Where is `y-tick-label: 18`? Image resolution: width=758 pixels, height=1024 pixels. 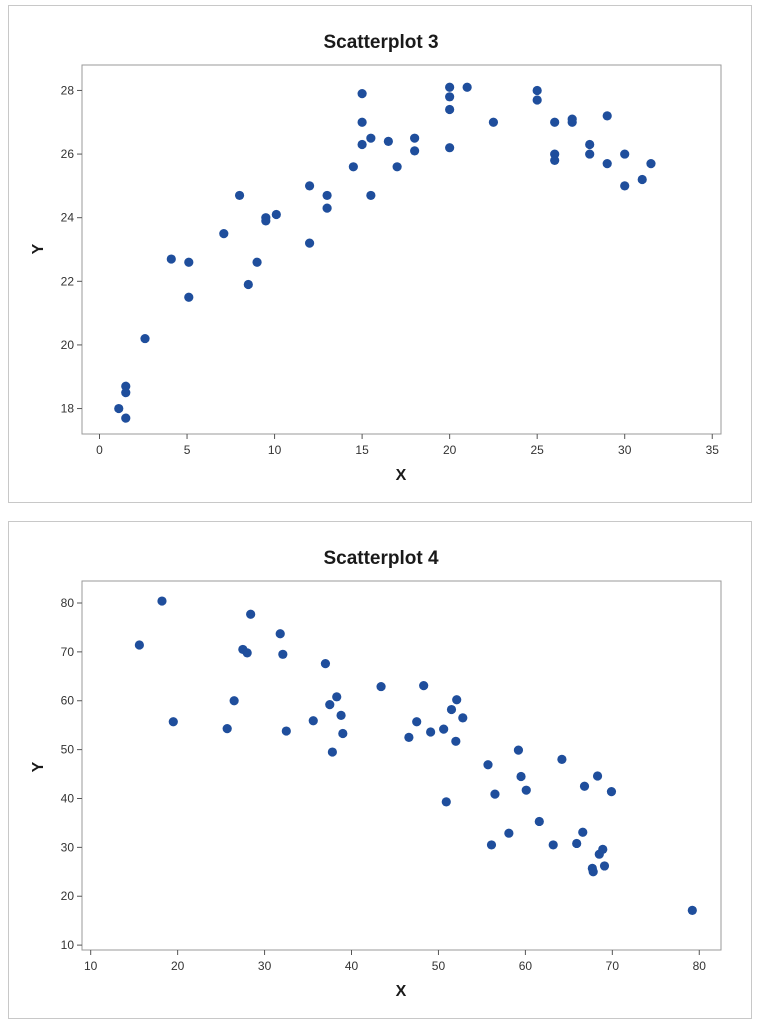 y-tick-label: 18 is located at coordinates (68, 409).